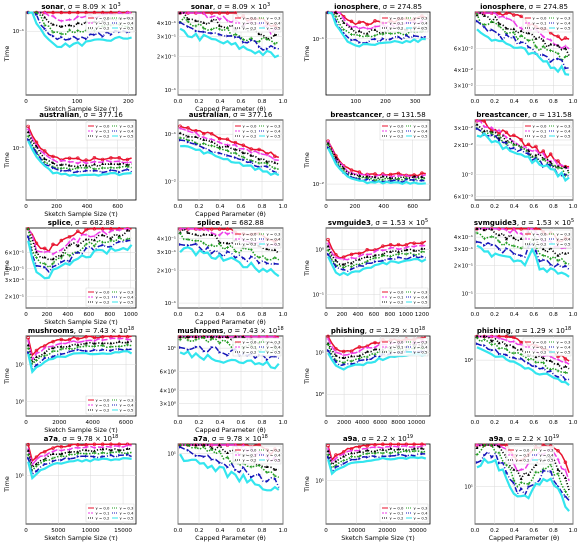 The height and width of the screenshot is (548, 580). Describe the element at coordinates (362, 423) in the screenshot. I see `x-tick-label: 4000` at that location.